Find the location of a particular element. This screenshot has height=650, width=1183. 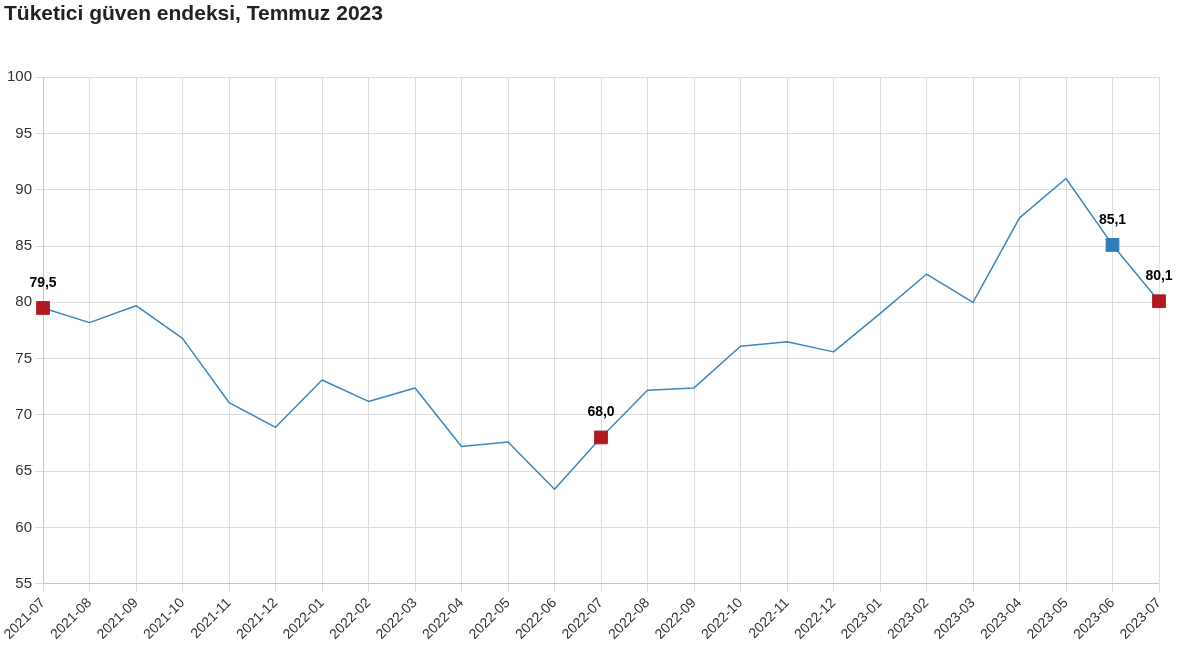

data-label: 68,0 is located at coordinates (601, 411).